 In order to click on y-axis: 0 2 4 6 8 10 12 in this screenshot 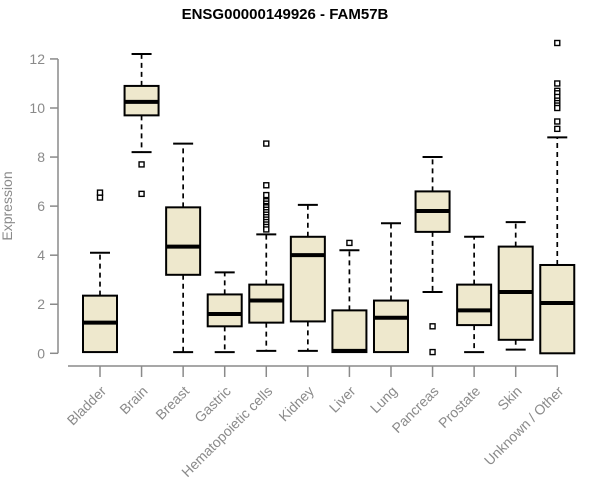, I will do `click(44, 206)`.